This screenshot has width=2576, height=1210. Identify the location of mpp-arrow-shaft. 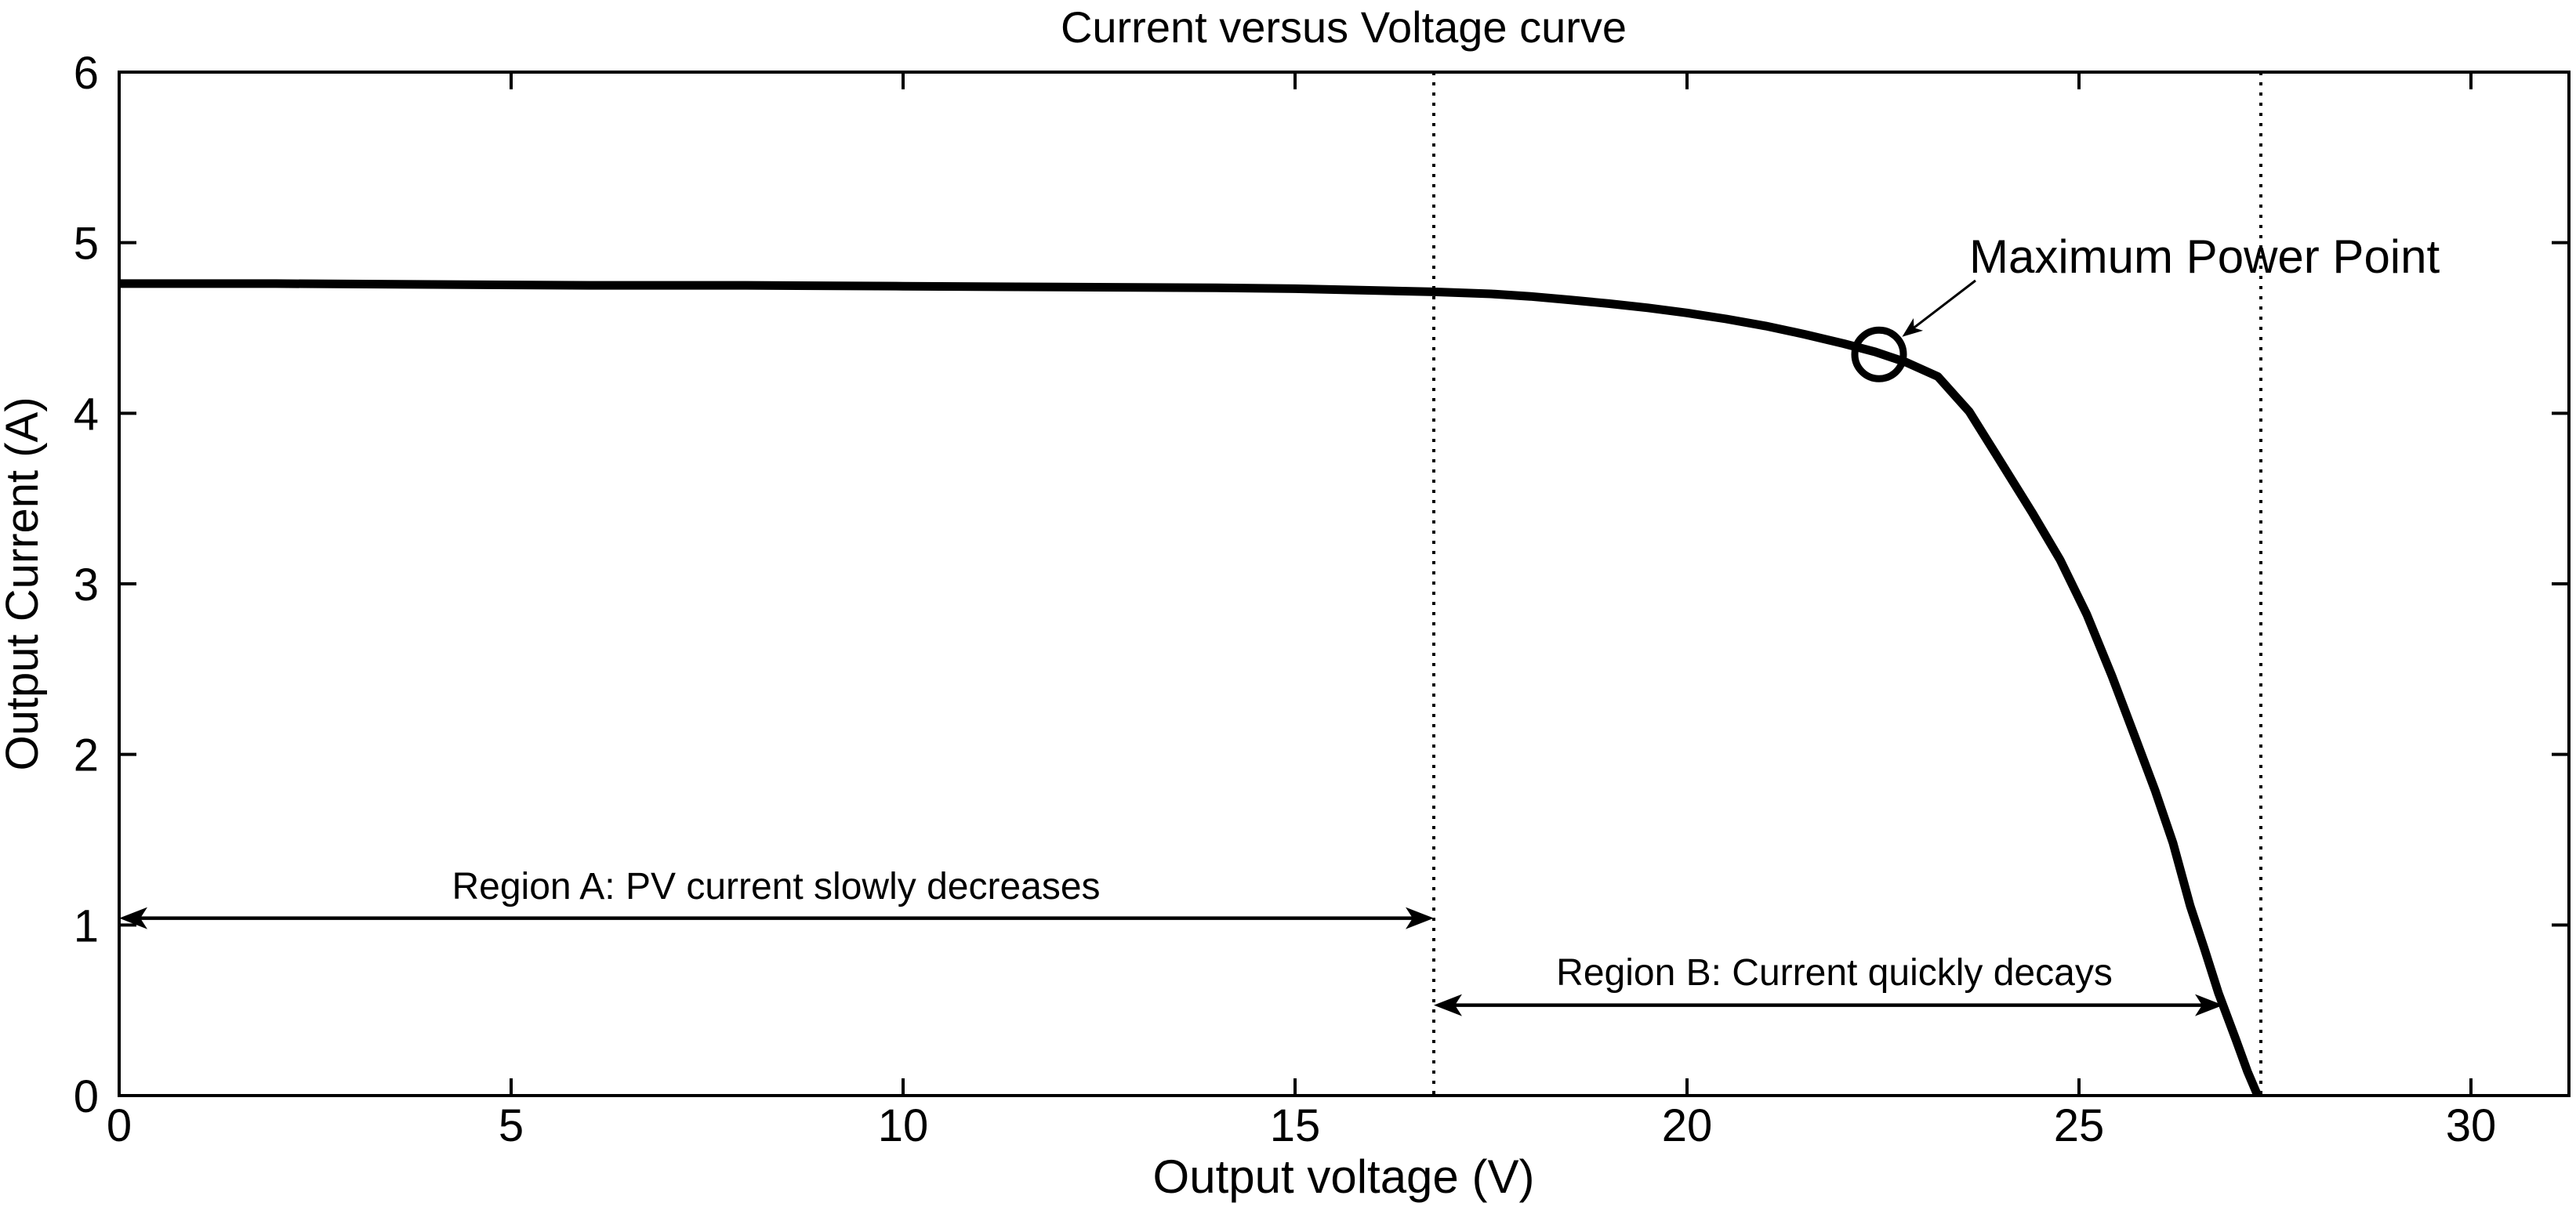
(1945, 304).